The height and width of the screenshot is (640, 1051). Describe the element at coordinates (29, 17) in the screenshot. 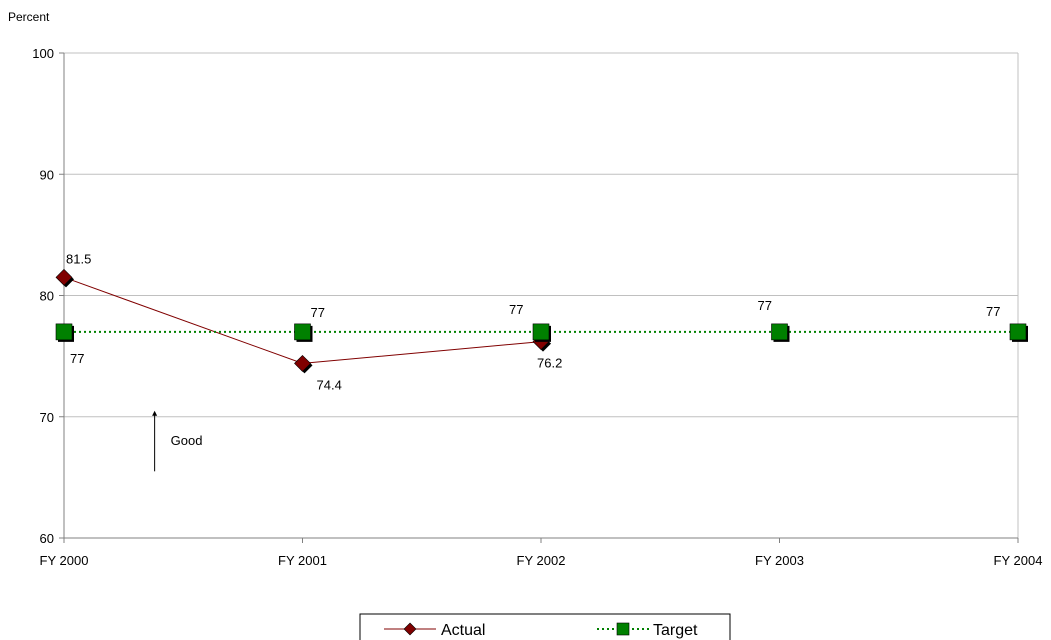

I see `y-axis-label: Percent` at that location.